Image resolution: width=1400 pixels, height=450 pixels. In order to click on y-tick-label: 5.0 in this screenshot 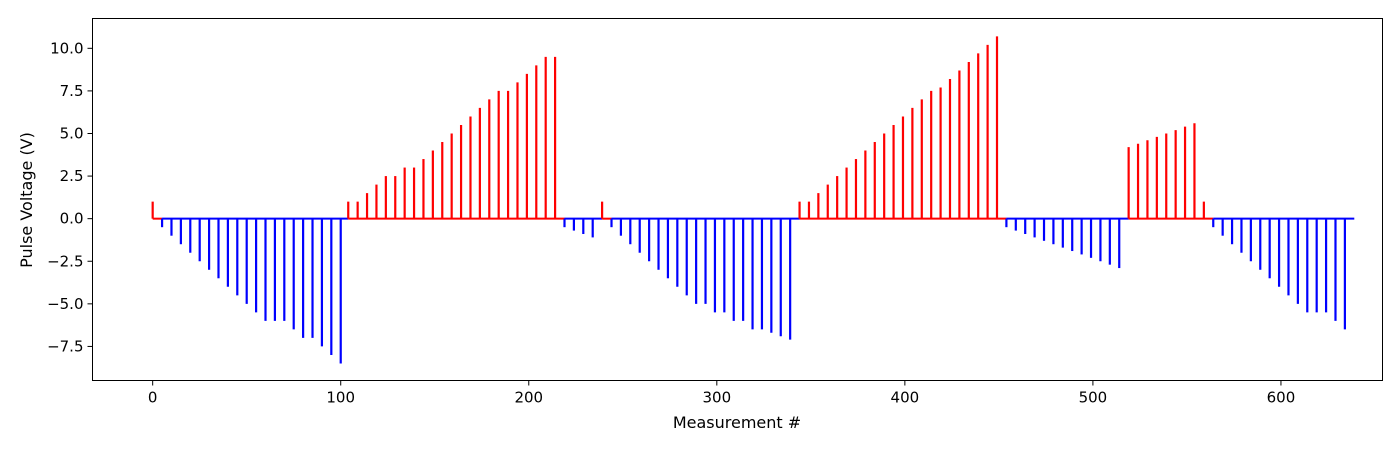, I will do `click(72, 133)`.